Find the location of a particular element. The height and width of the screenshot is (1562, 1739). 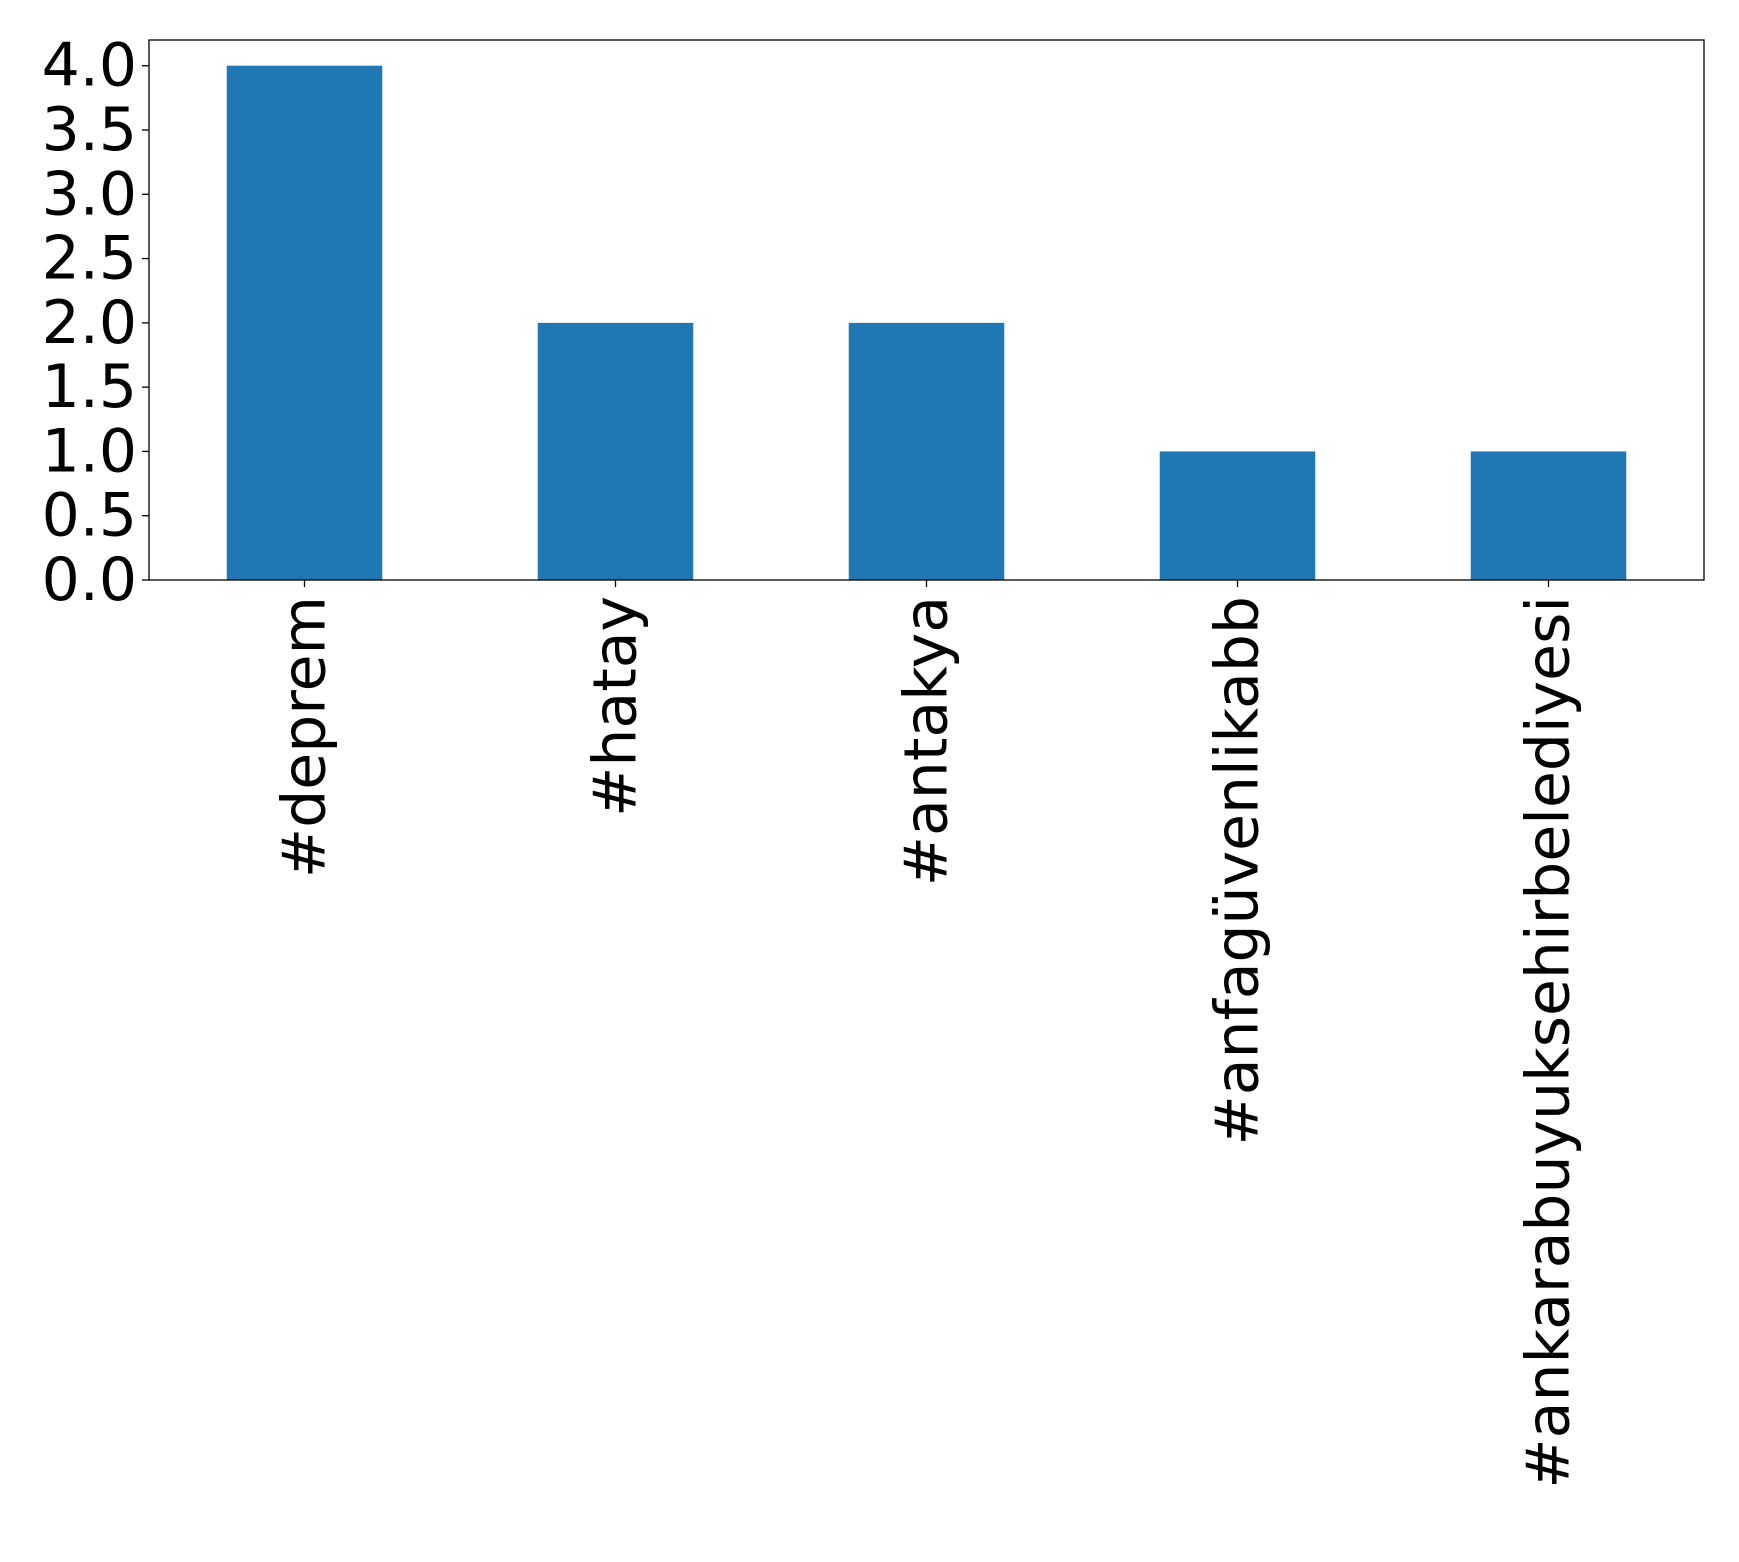

y-tick-label-4: 2.0 is located at coordinates (89, 323).